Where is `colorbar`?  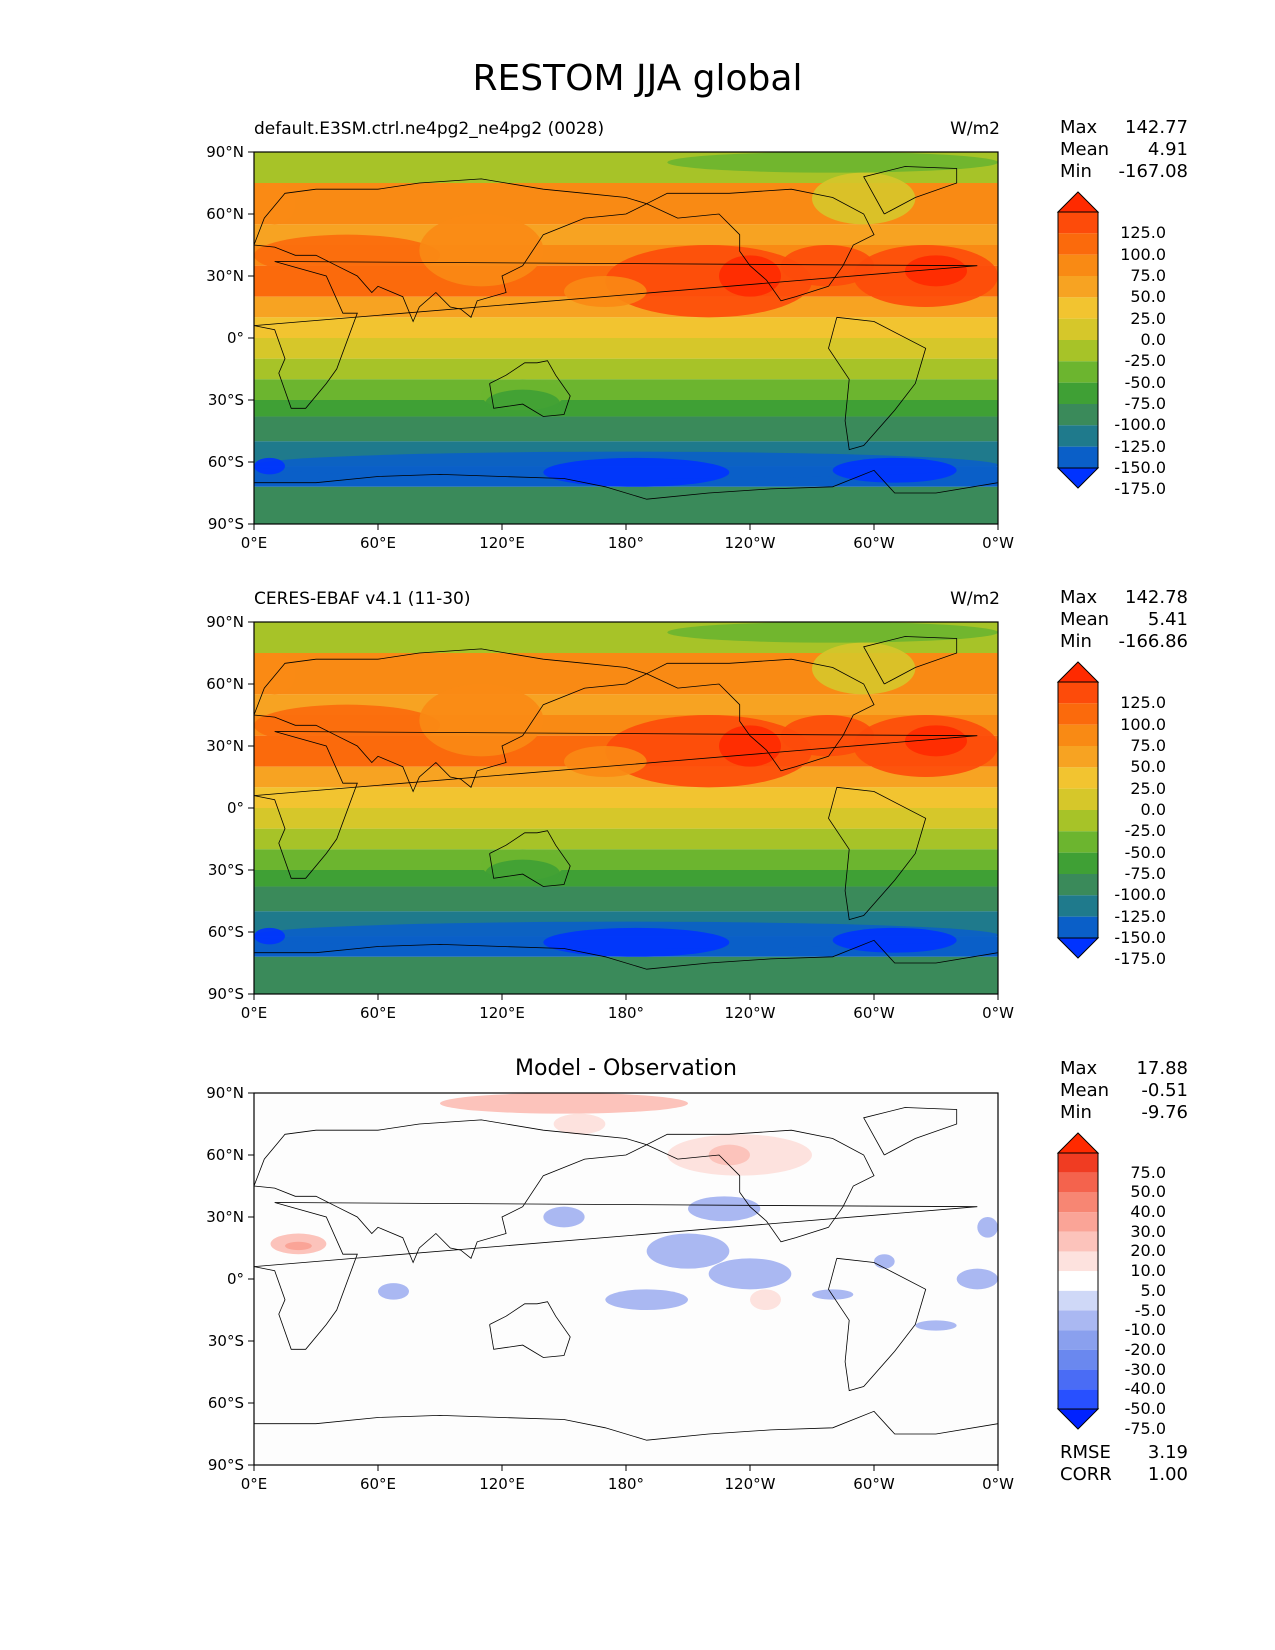 colorbar is located at coordinates (1078, 810).